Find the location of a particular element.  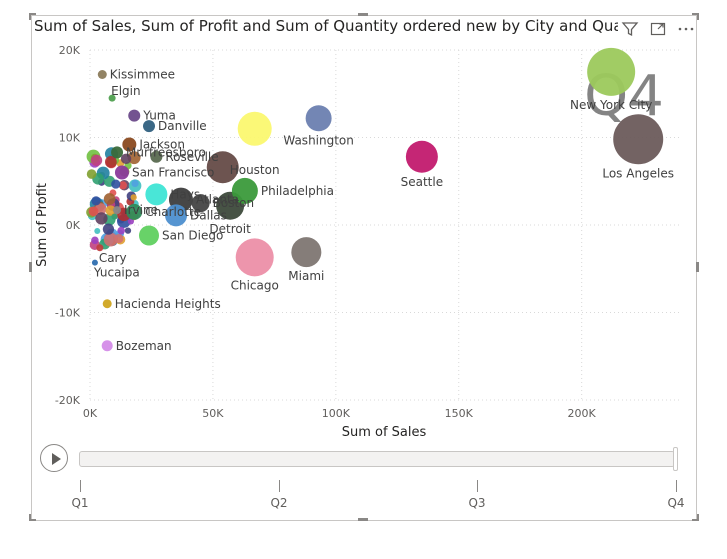

resize-handle-top-left-v is located at coordinates (30, 16).